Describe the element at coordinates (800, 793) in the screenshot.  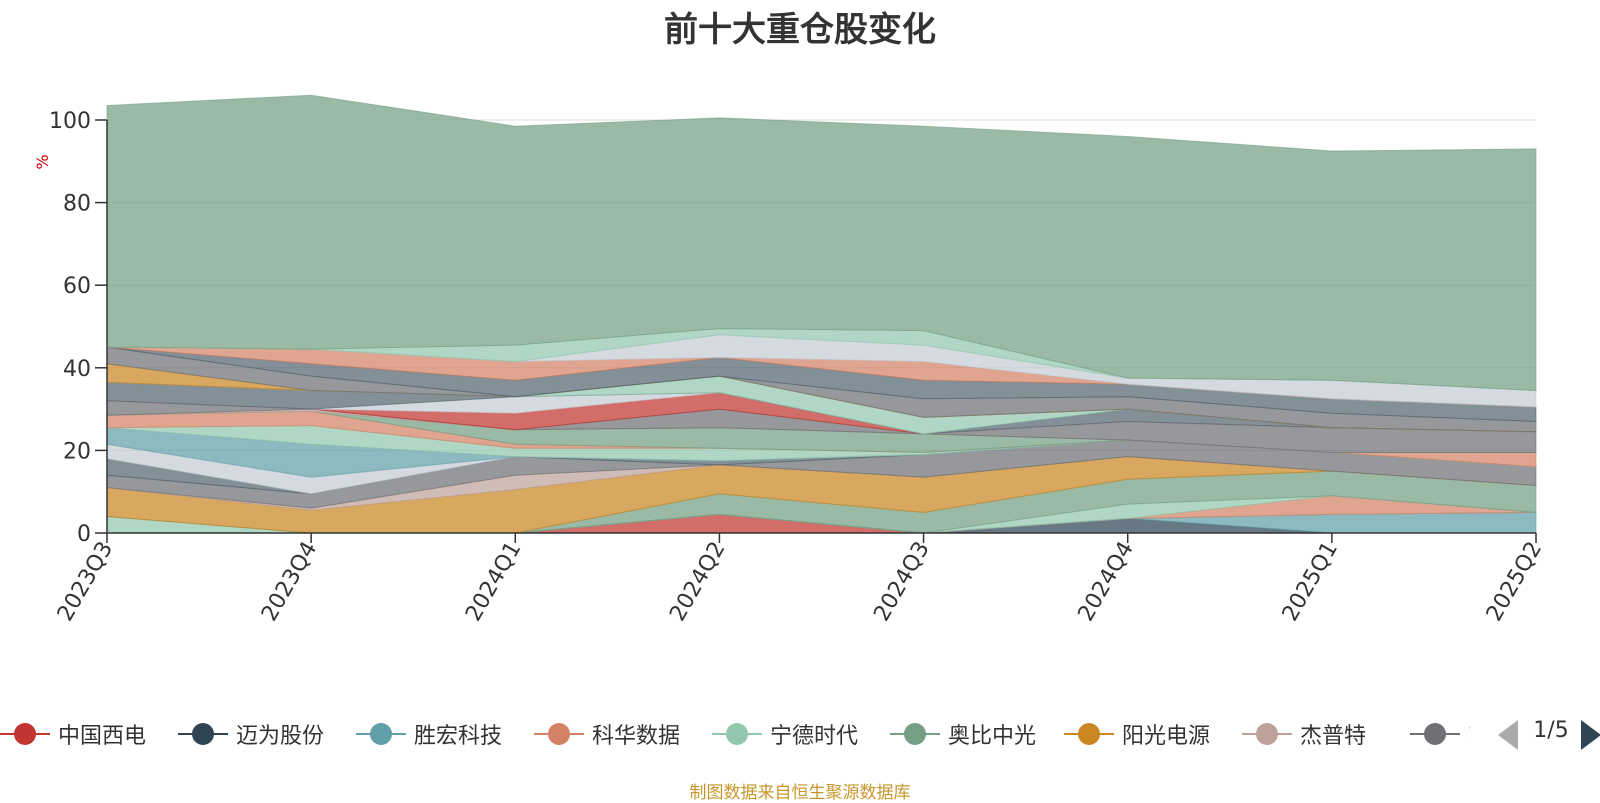
I see `data-source-note: 制图数据来自恒生聚源数据库` at that location.